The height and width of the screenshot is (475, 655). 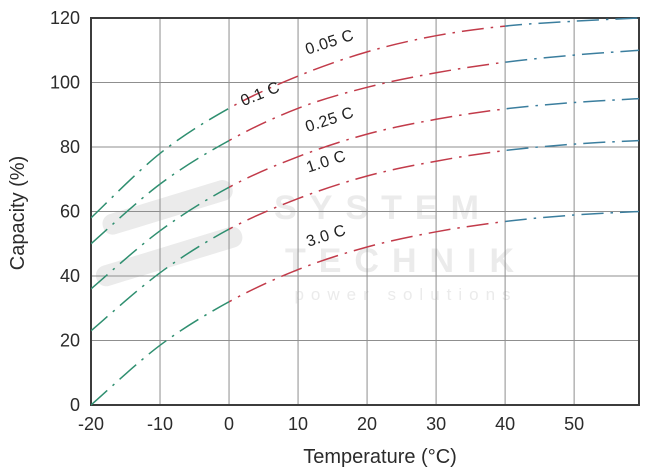 What do you see at coordinates (367, 424) in the screenshot?
I see `x-tick-label: 20` at bounding box center [367, 424].